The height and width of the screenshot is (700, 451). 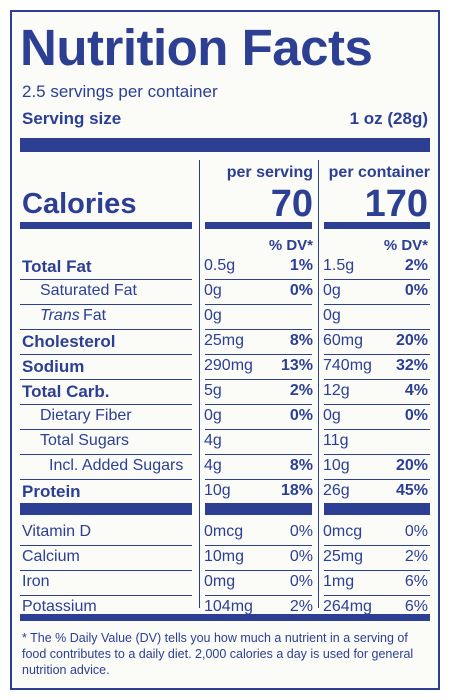 What do you see at coordinates (411, 365) in the screenshot?
I see `container-dv: 32%` at bounding box center [411, 365].